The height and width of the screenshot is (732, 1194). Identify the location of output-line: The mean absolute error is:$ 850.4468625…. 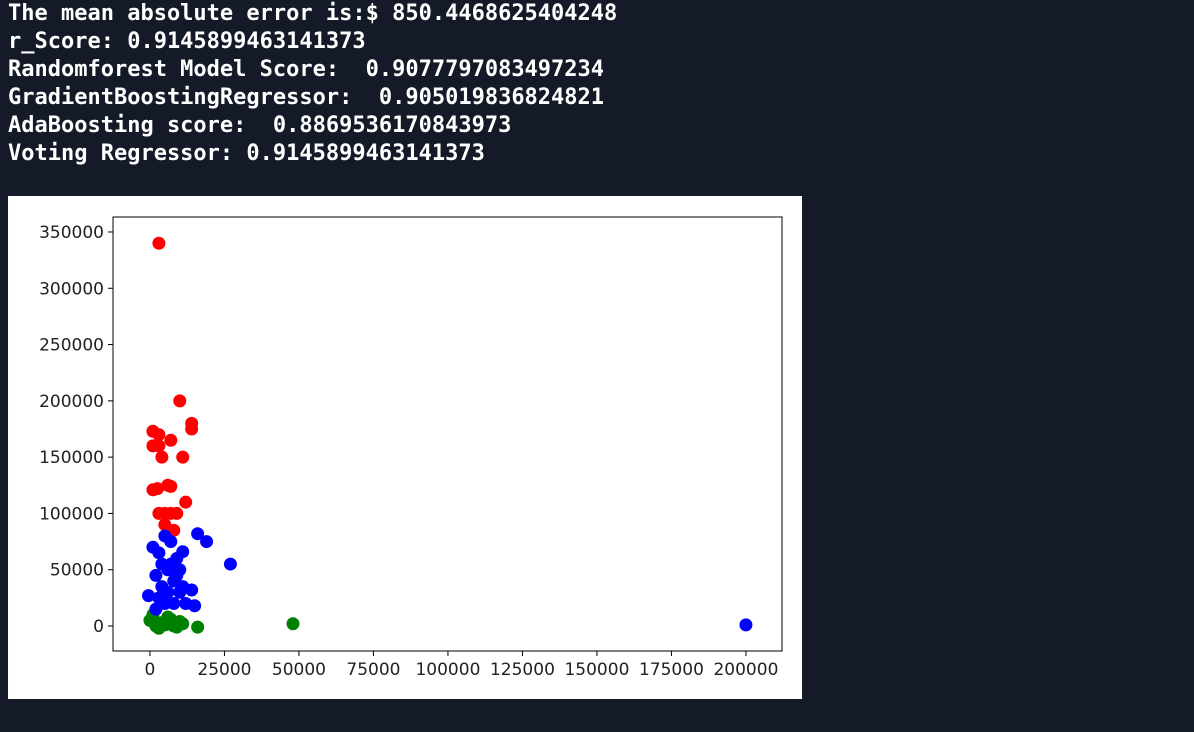
(313, 13).